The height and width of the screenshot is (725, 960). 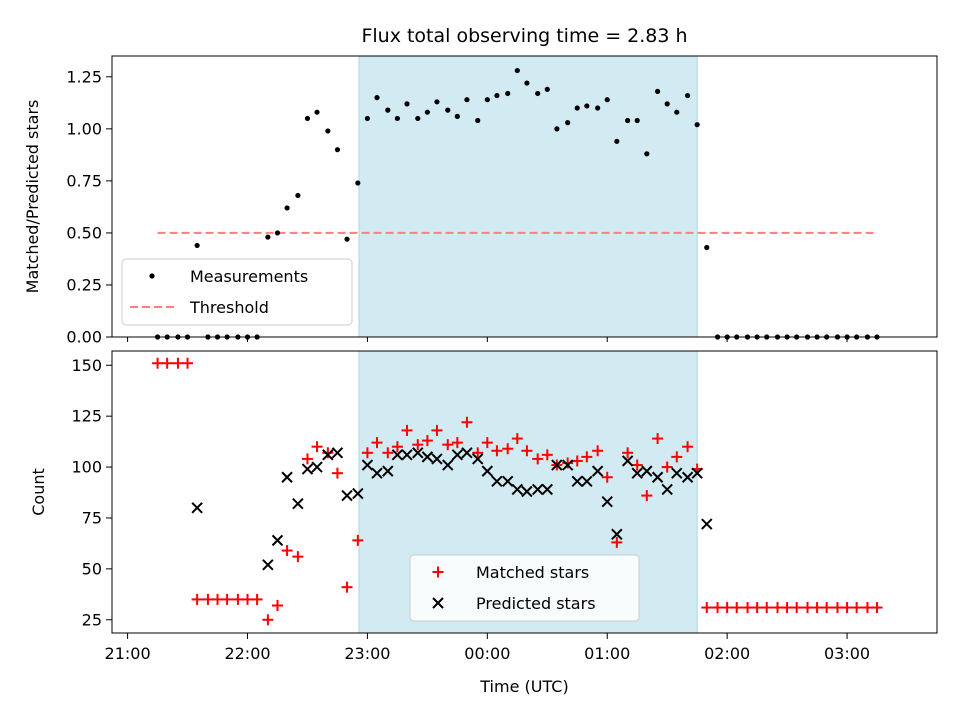 I want to click on top-observing-span, so click(x=528, y=196).